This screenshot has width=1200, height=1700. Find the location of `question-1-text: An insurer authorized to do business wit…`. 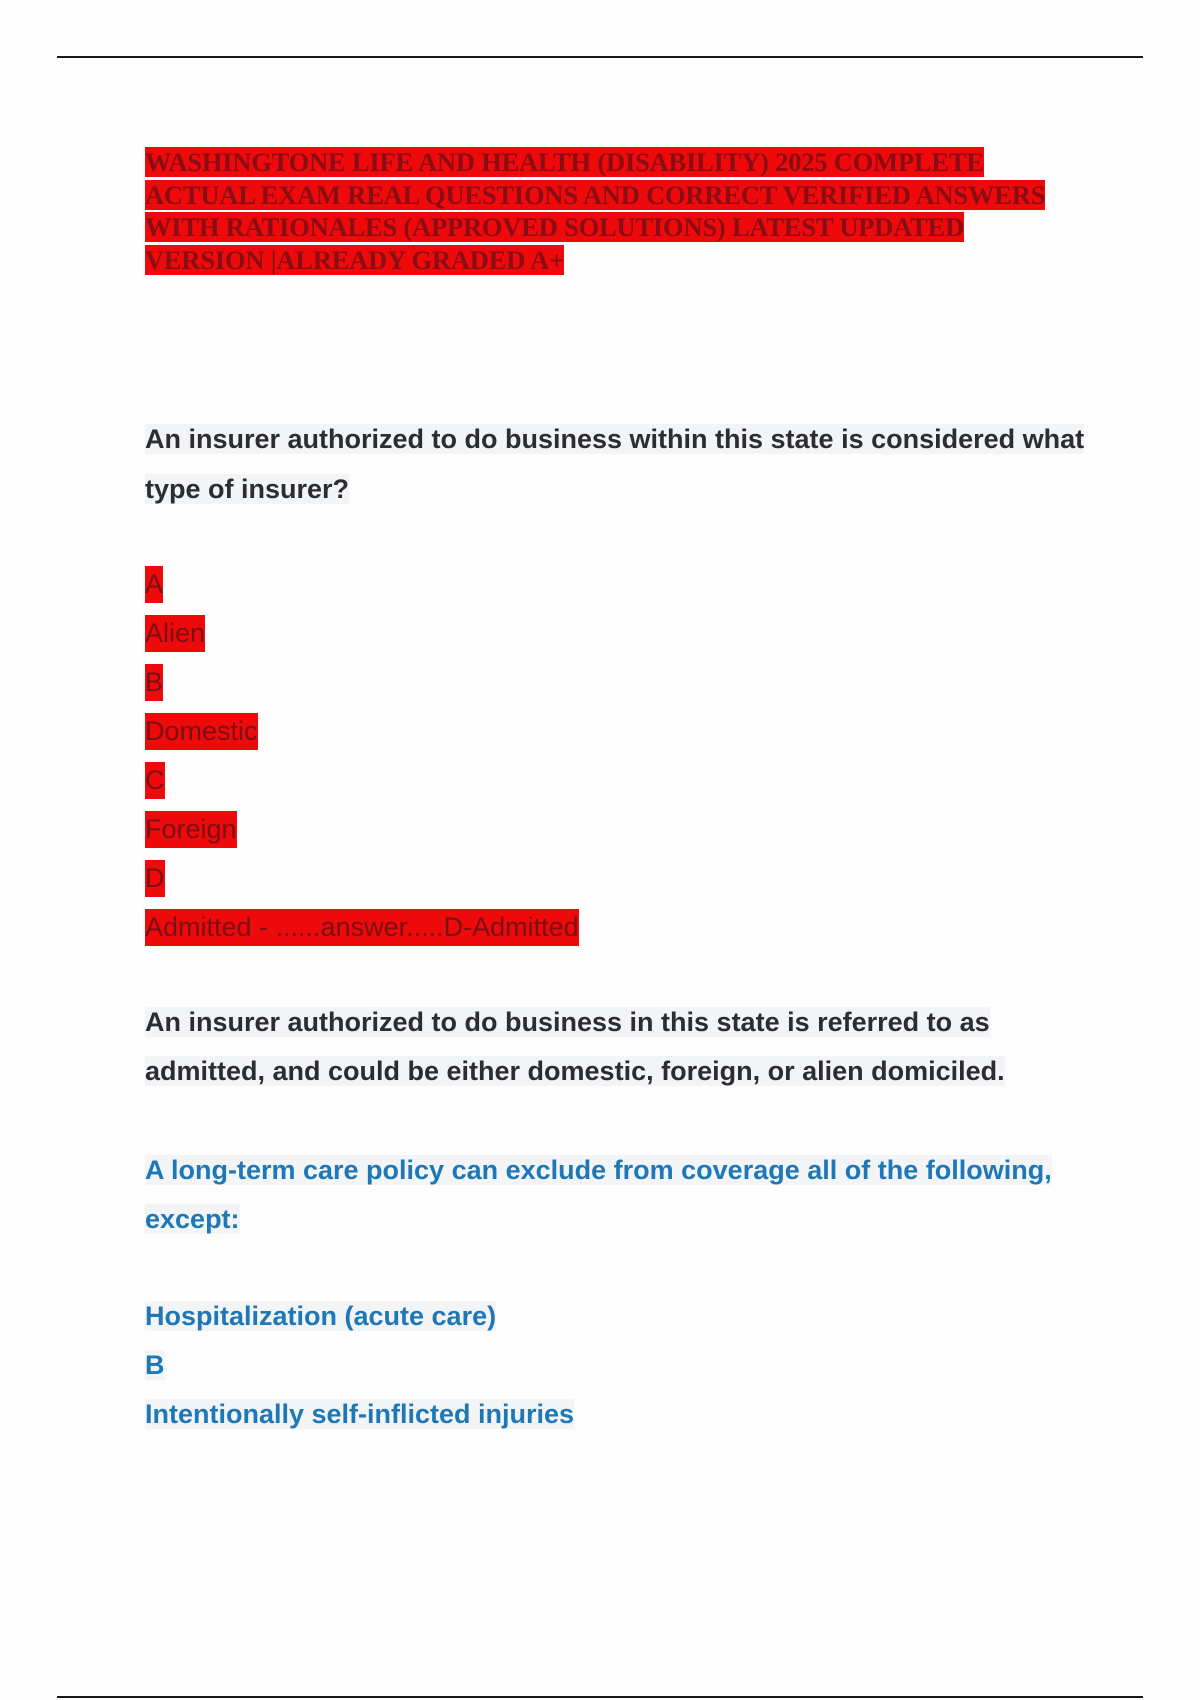

question-1-text: An insurer authorized to do business wit… is located at coordinates (615, 464).